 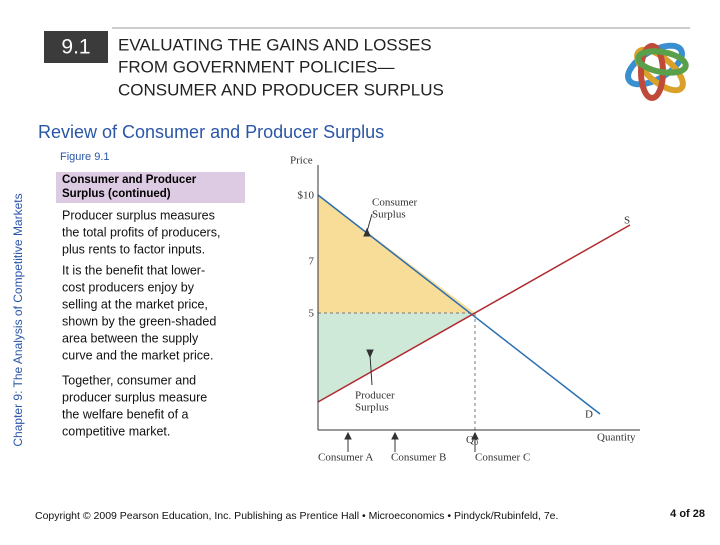 What do you see at coordinates (589, 415) in the screenshot?
I see `curve-label: D` at bounding box center [589, 415].